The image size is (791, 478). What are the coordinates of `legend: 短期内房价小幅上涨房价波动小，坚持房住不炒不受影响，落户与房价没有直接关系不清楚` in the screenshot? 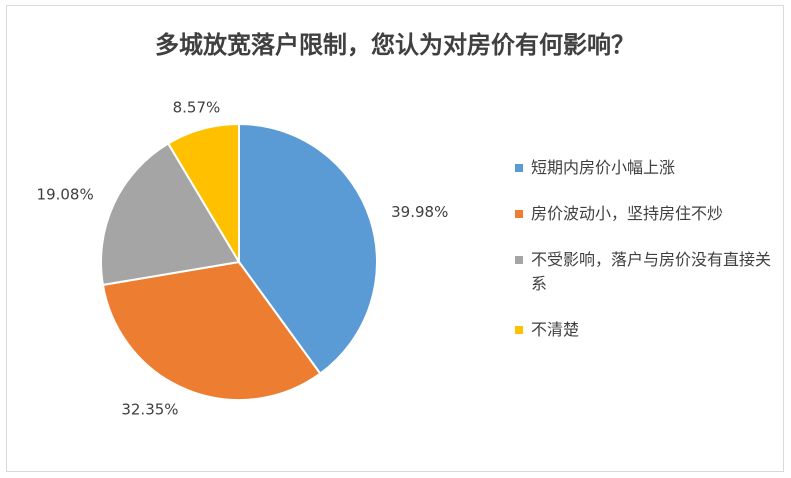 It's located at (645, 260).